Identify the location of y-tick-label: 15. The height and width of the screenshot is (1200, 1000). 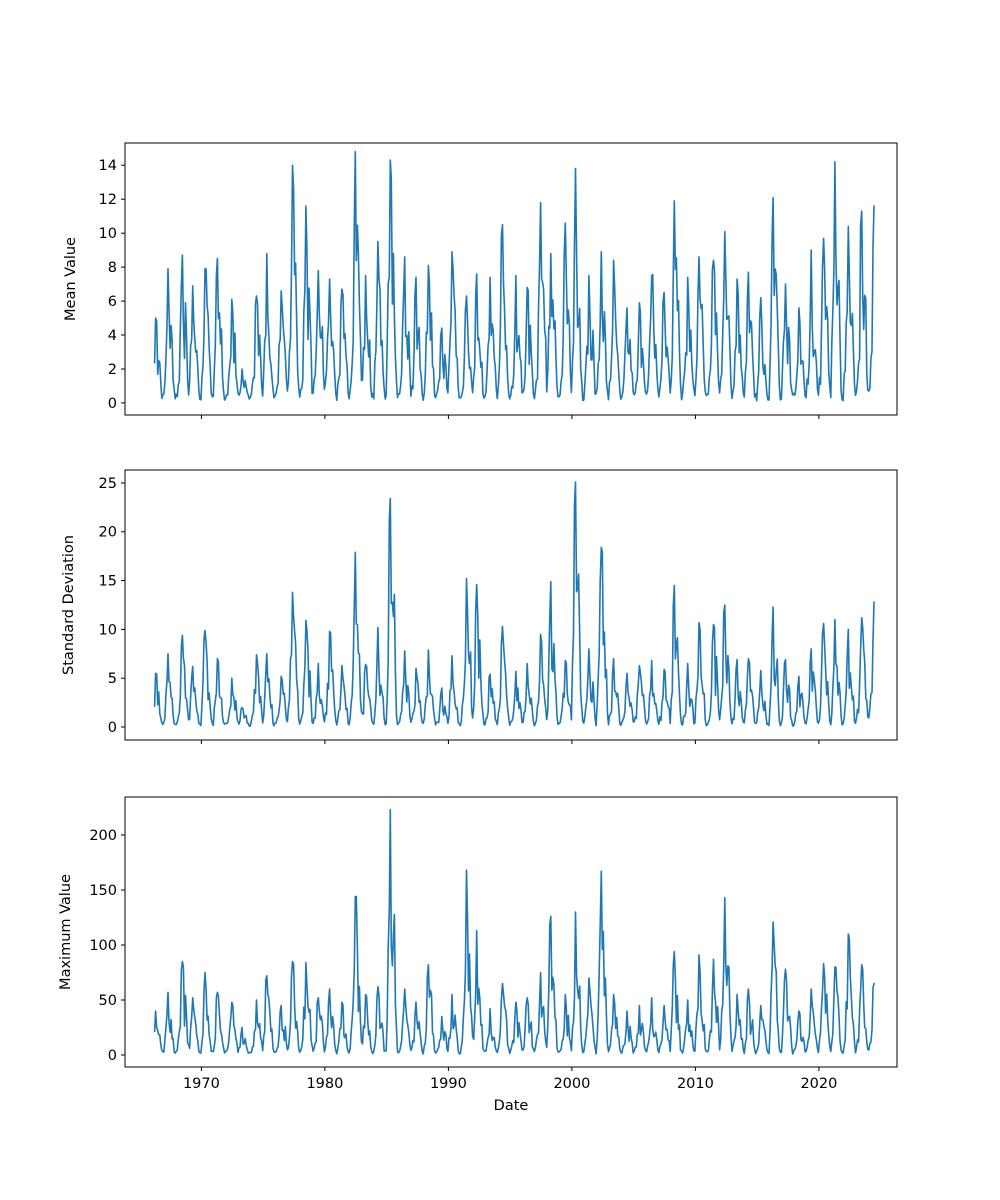
(108, 582).